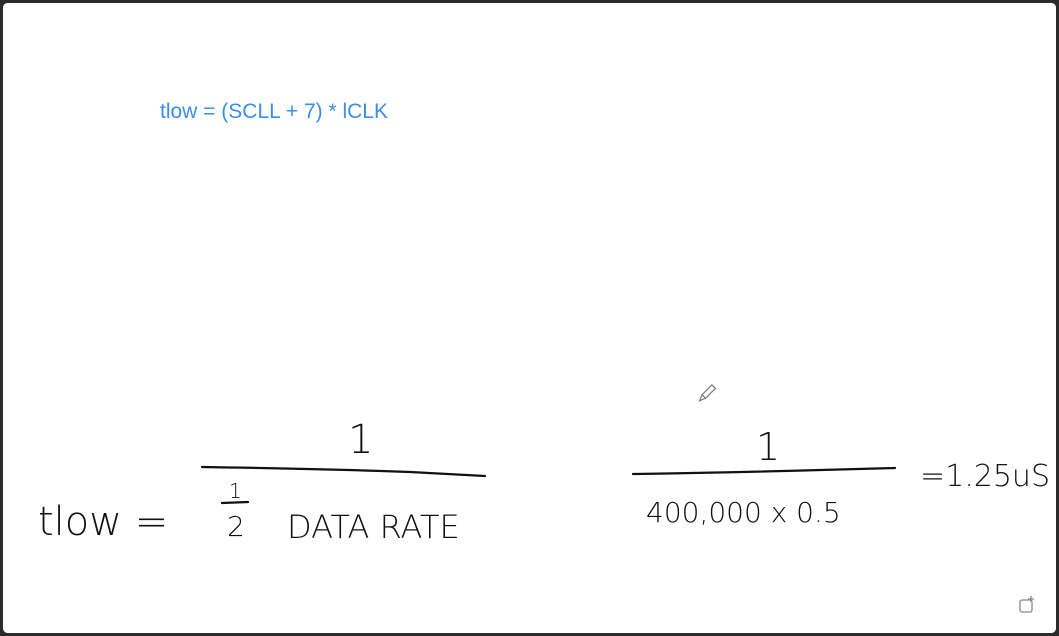 This screenshot has width=1059, height=636. What do you see at coordinates (373, 527) in the screenshot?
I see `handwritten-denominator: DATA RATE` at bounding box center [373, 527].